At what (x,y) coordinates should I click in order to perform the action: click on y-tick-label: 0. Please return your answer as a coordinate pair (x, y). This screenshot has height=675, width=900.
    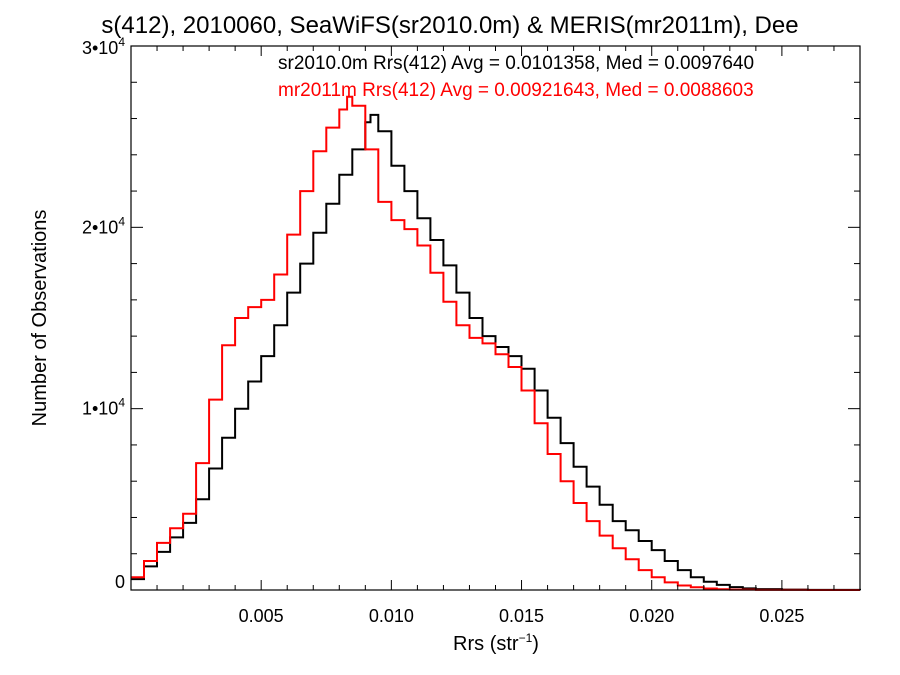
    Looking at the image, I should click on (120, 582).